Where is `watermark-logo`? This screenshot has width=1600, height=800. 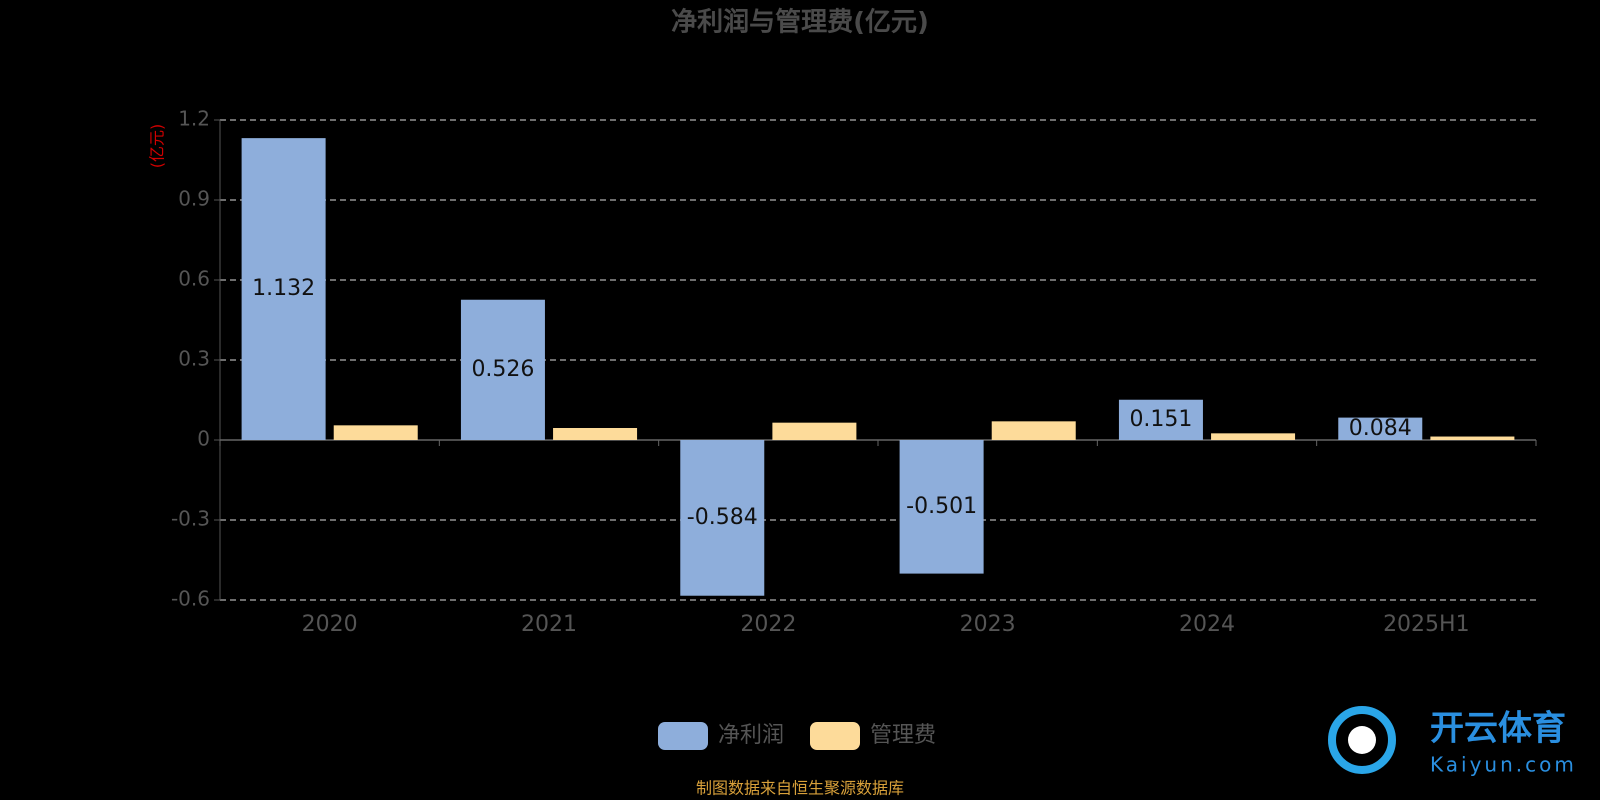
watermark-logo is located at coordinates (1362, 740).